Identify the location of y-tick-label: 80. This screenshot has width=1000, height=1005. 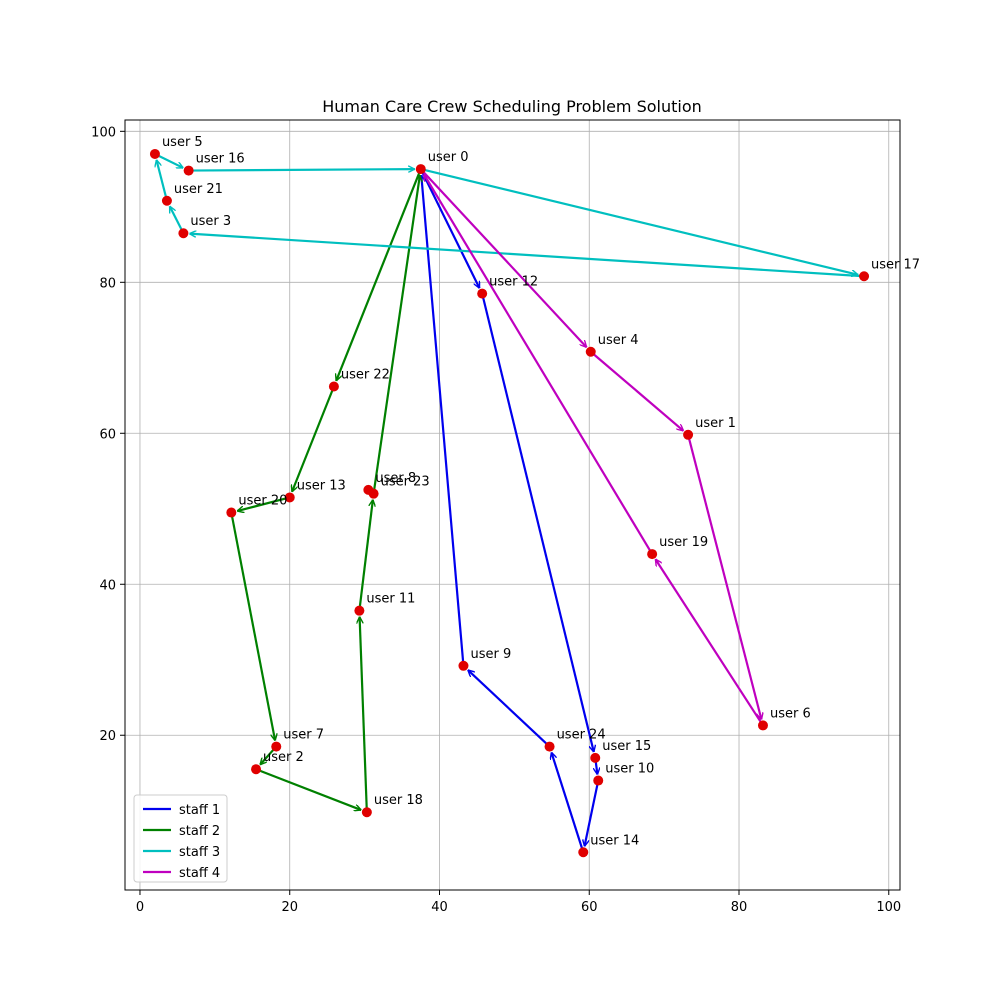
(107, 283).